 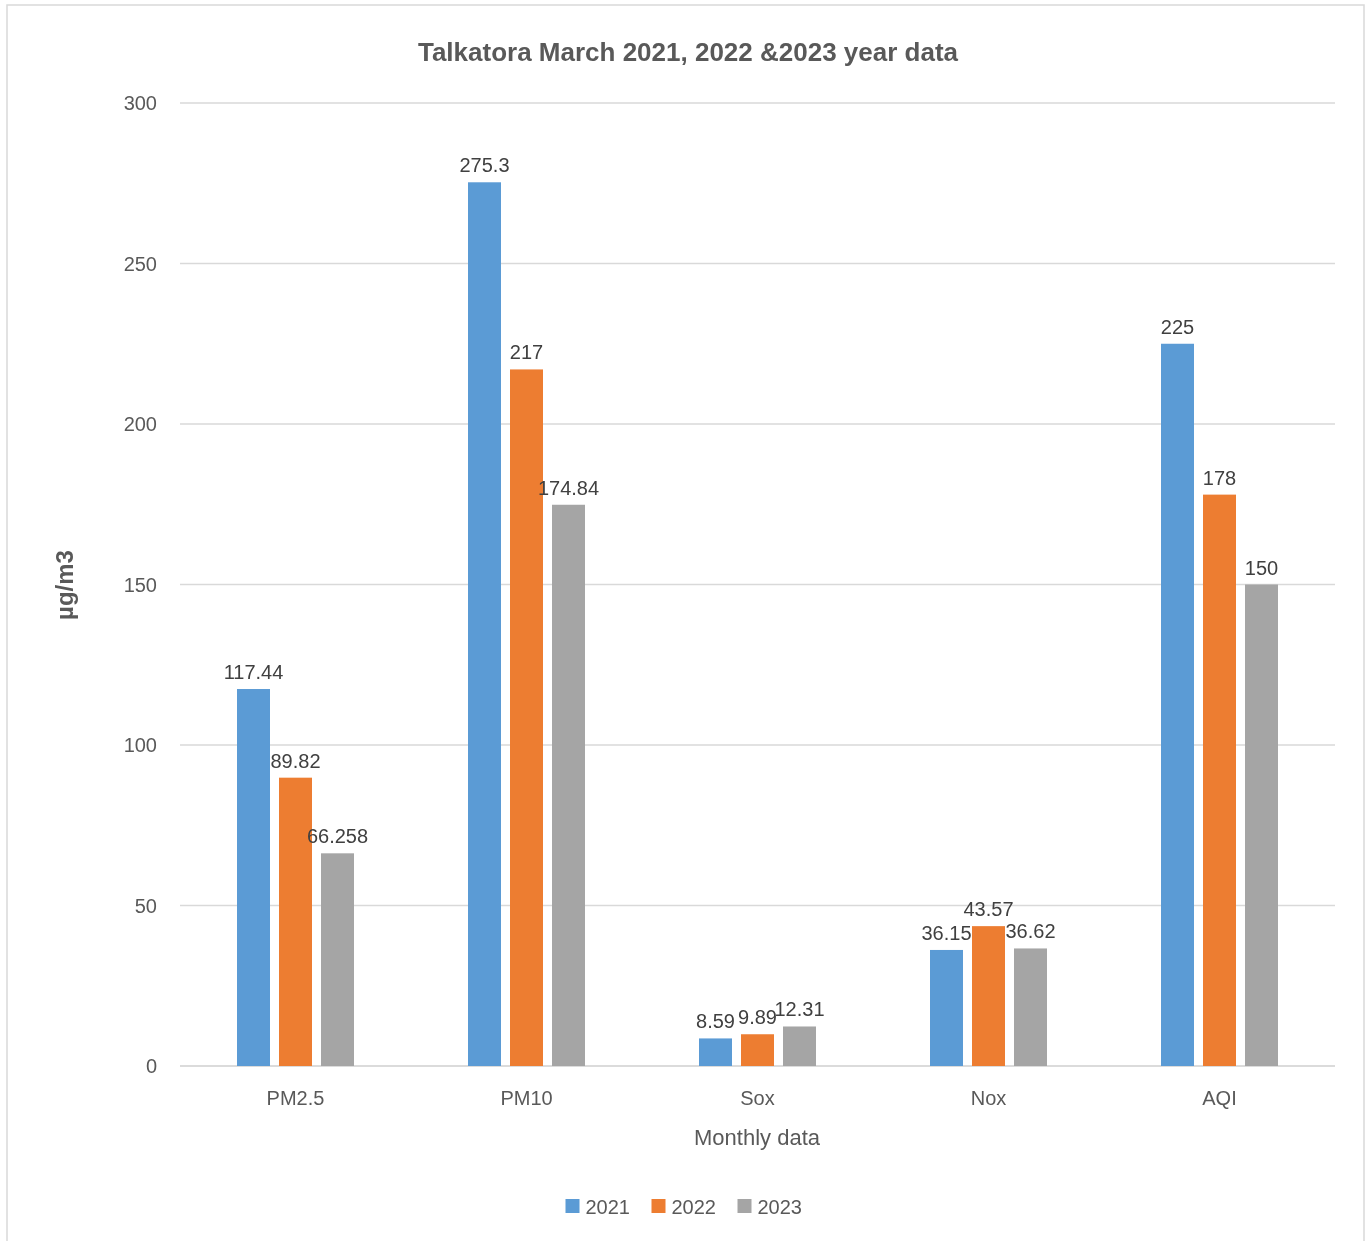 What do you see at coordinates (1261, 567) in the screenshot?
I see `data-label: 150` at bounding box center [1261, 567].